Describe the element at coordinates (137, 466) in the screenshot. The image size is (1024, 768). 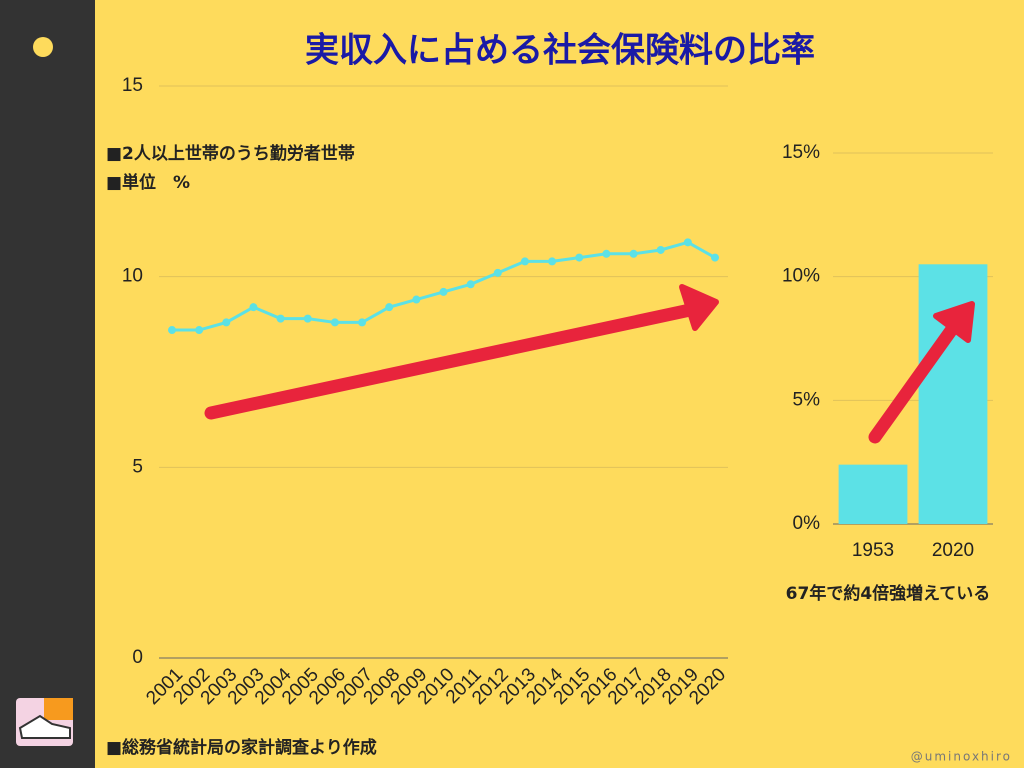
I see `y-tick-label: 5` at that location.